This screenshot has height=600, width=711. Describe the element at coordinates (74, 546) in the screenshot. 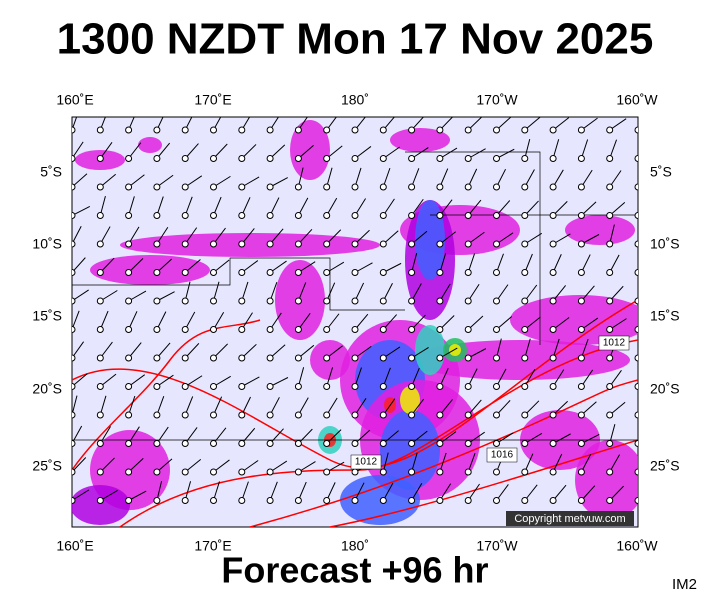

I see `longitude-label: 160˚E` at that location.